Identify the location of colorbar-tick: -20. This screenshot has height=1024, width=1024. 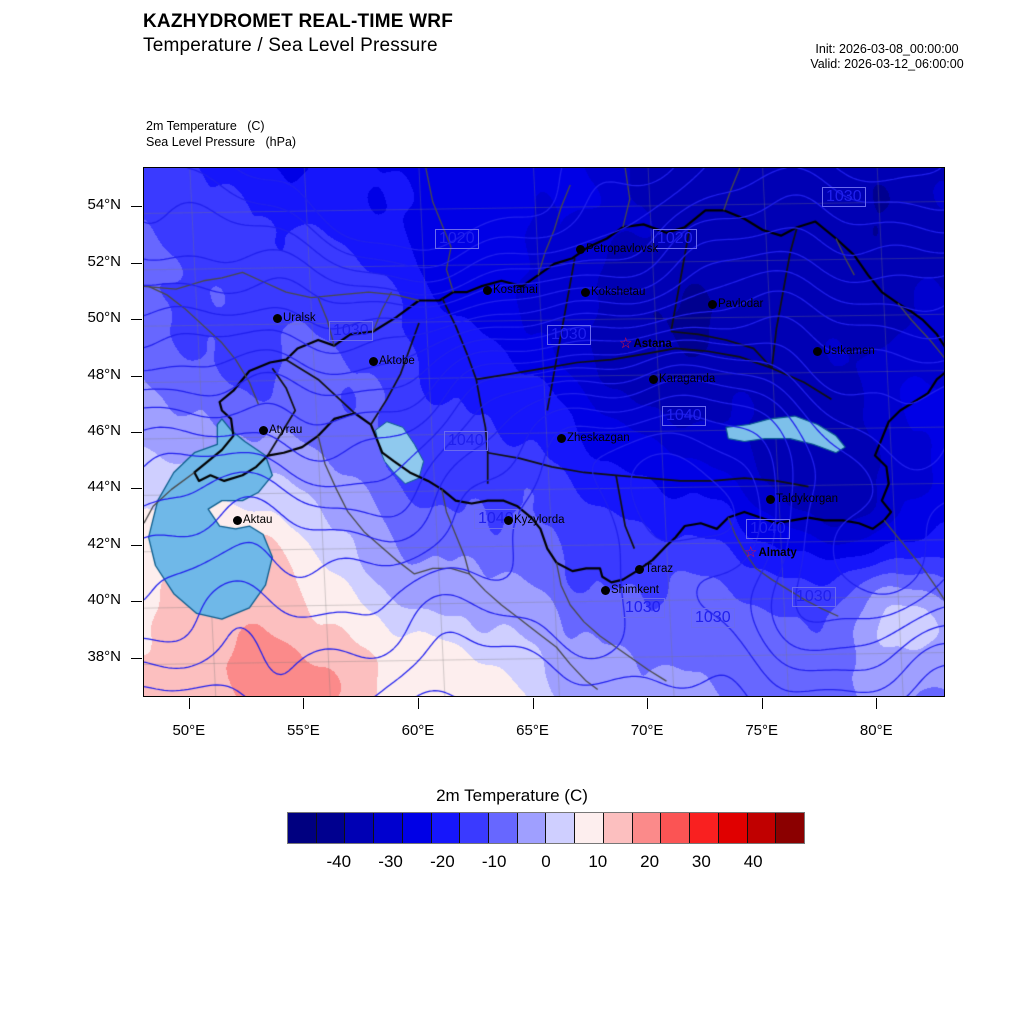
(442, 861).